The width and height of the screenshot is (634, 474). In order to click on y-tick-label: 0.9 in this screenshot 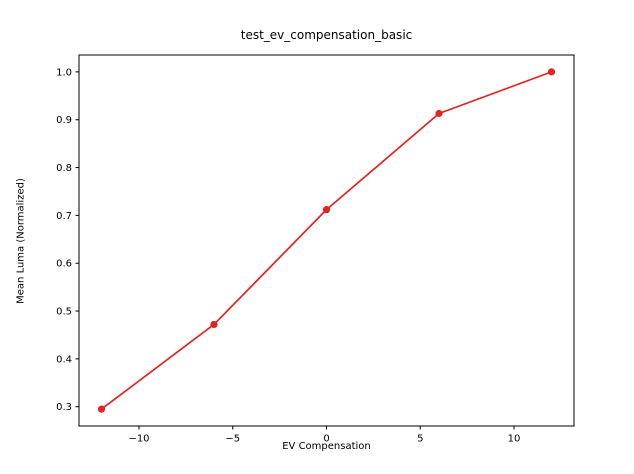, I will do `click(64, 120)`.